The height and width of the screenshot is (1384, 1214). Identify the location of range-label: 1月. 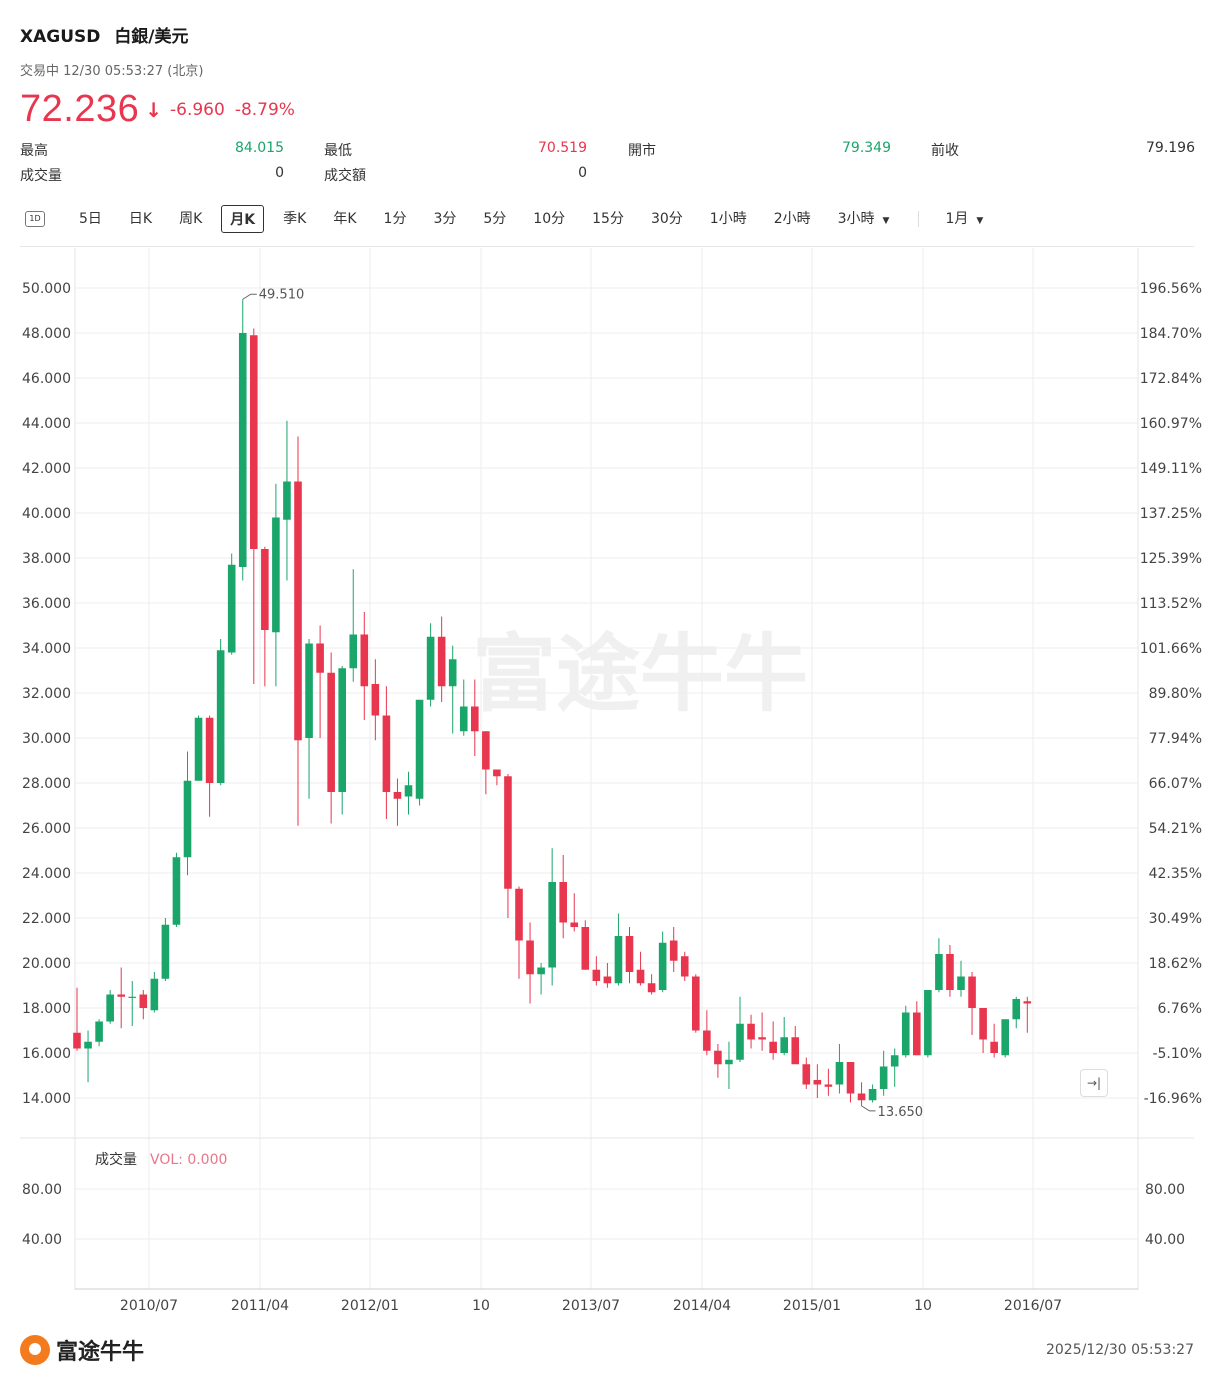
(957, 219).